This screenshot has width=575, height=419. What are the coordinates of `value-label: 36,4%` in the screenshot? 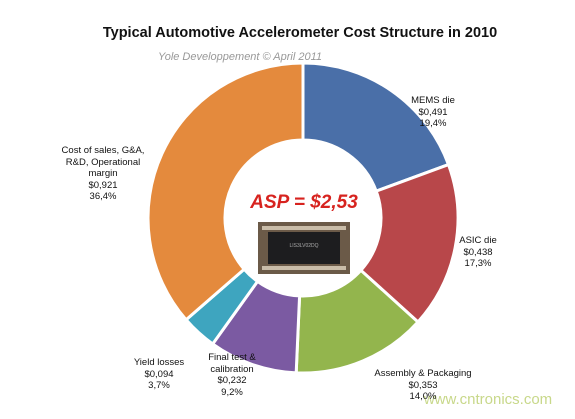 It's located at (103, 196).